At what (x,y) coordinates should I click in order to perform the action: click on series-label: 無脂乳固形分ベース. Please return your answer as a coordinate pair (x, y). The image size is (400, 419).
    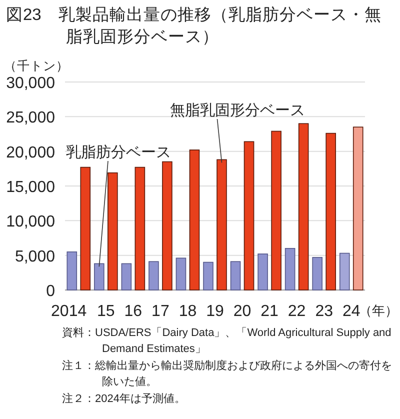
    Looking at the image, I should click on (237, 110).